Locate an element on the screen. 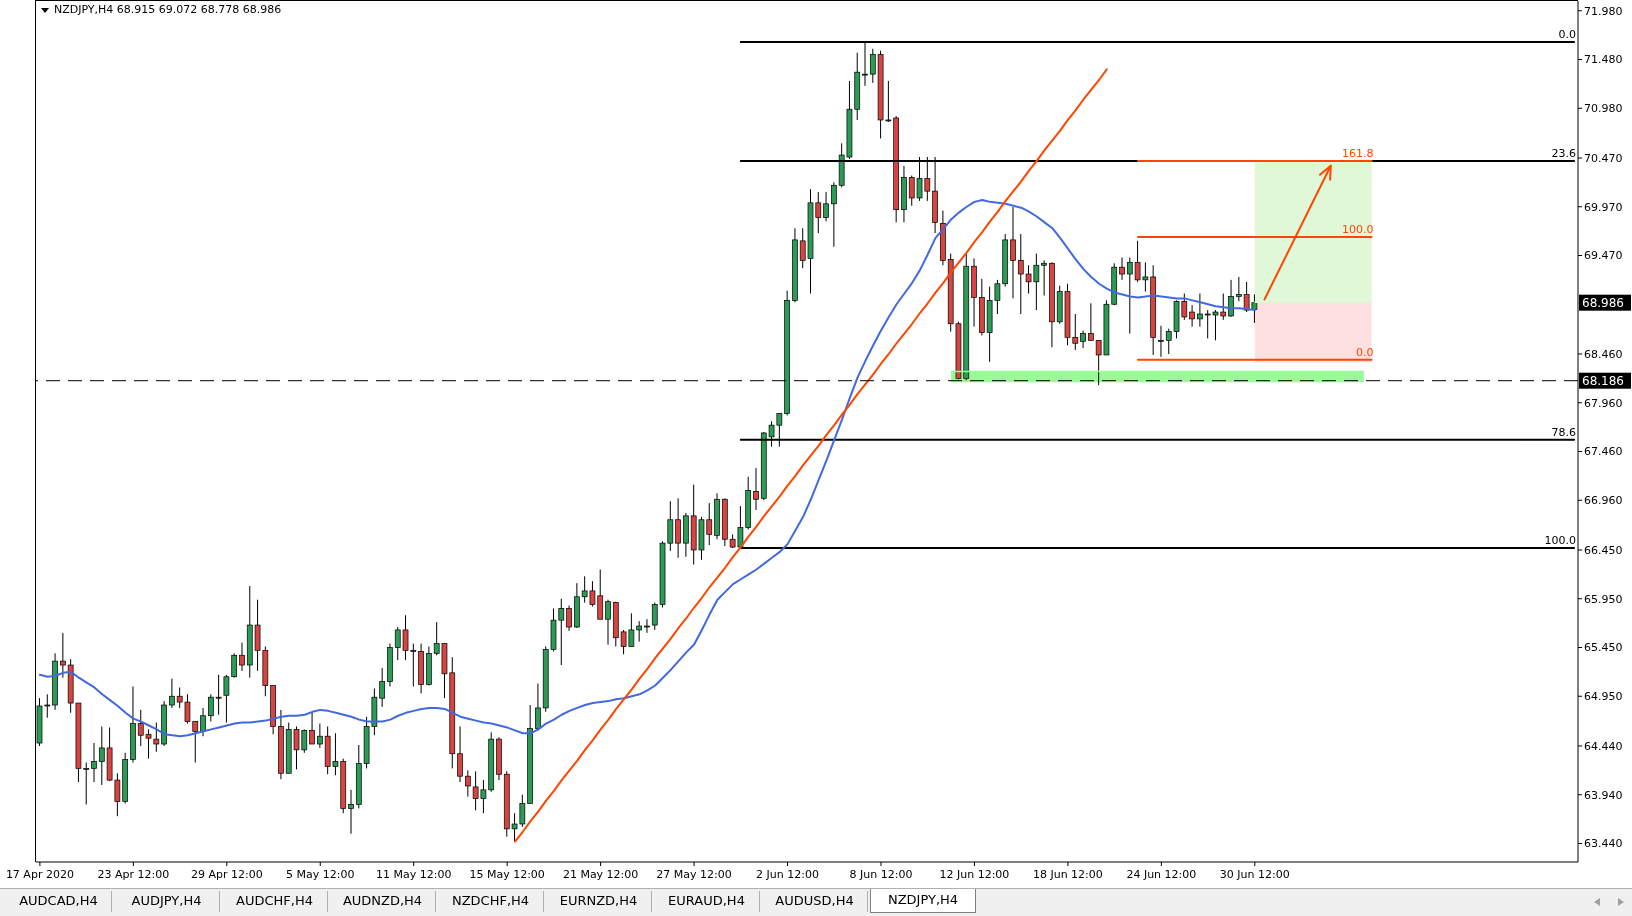 The image size is (1632, 916). ref-line-label: 68.186 is located at coordinates (1603, 380).